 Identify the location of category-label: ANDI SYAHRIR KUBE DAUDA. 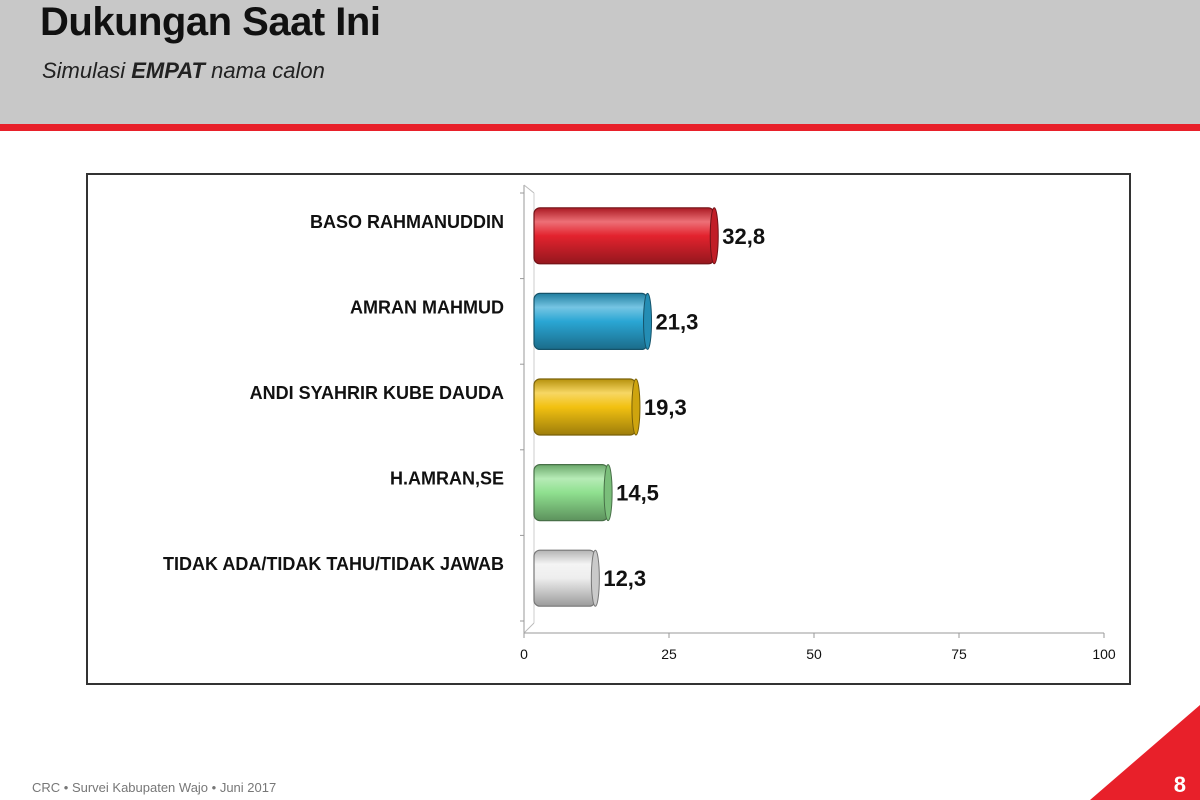
(377, 393).